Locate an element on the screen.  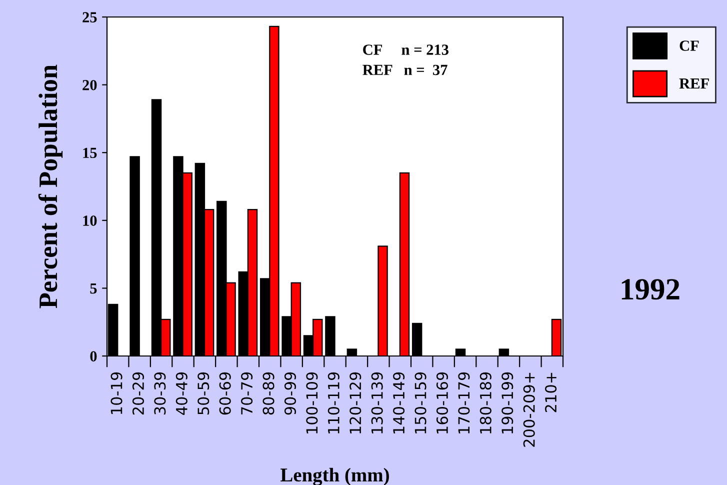
x-tick-label: 10-19 is located at coordinates (116, 393).